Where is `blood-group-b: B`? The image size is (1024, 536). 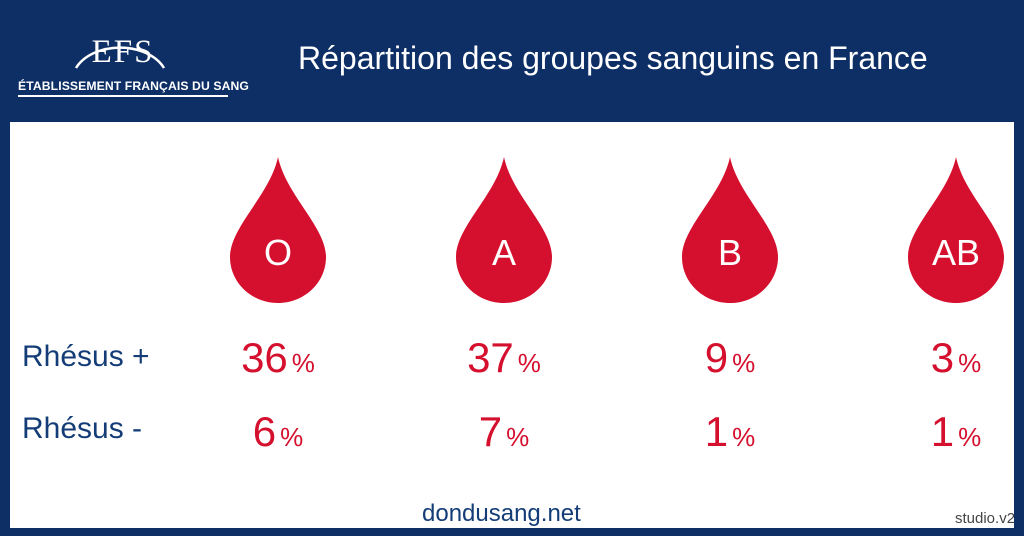
blood-group-b: B is located at coordinates (730, 230).